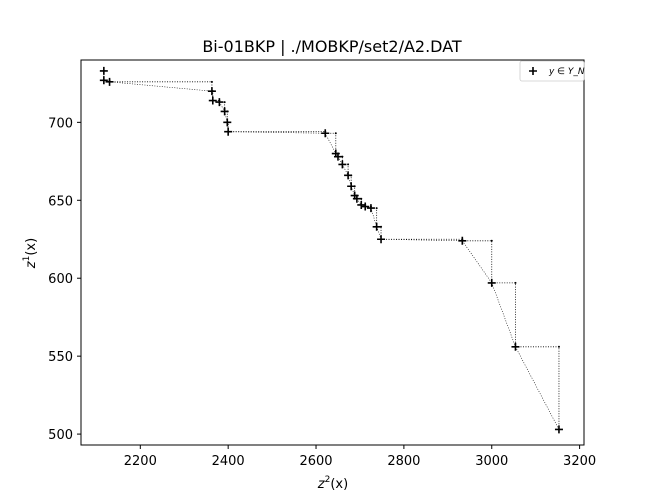 Image resolution: width=650 pixels, height=500 pixels. Describe the element at coordinates (315, 461) in the screenshot. I see `x-tick-label: 2600` at that location.